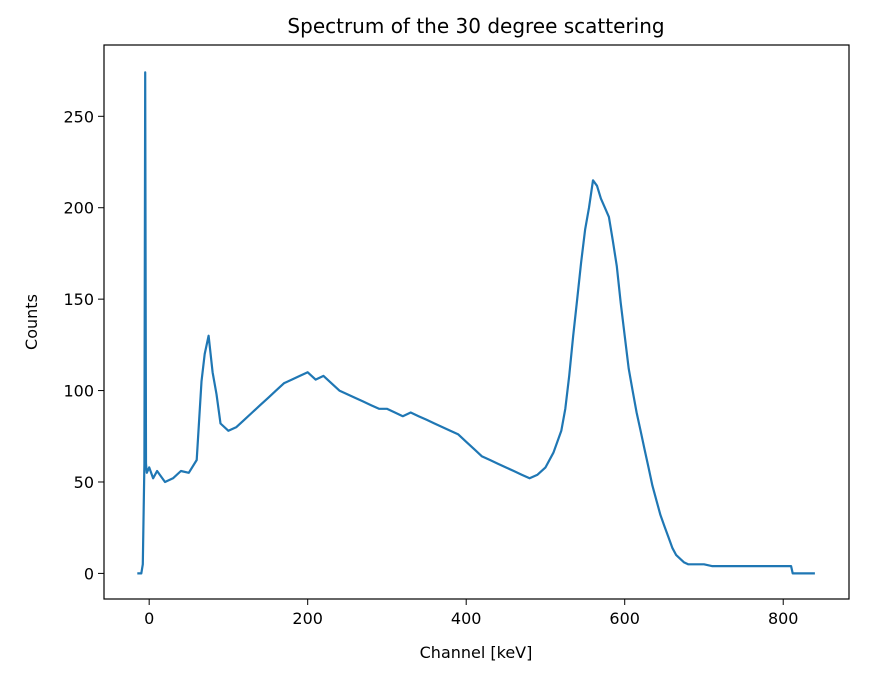  Describe the element at coordinates (78, 299) in the screenshot. I see `y-tick-label: 150` at that location.